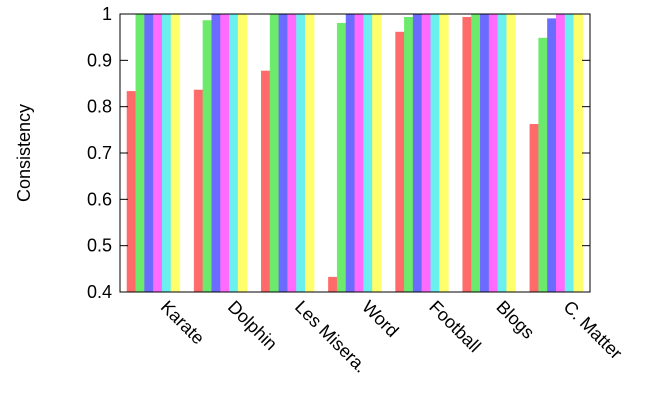  What do you see at coordinates (99, 153) in the screenshot?
I see `y-tick-label: 0.7` at bounding box center [99, 153].